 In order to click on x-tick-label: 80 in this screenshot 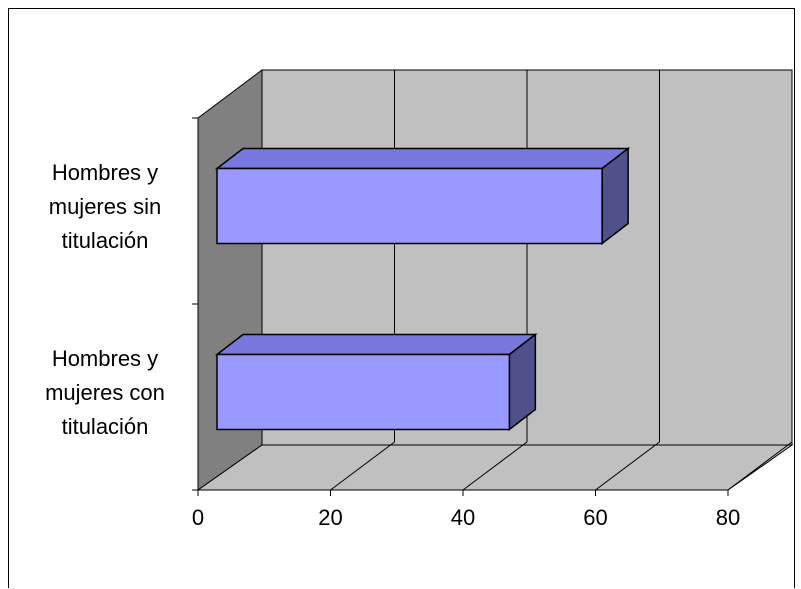, I will do `click(728, 517)`.